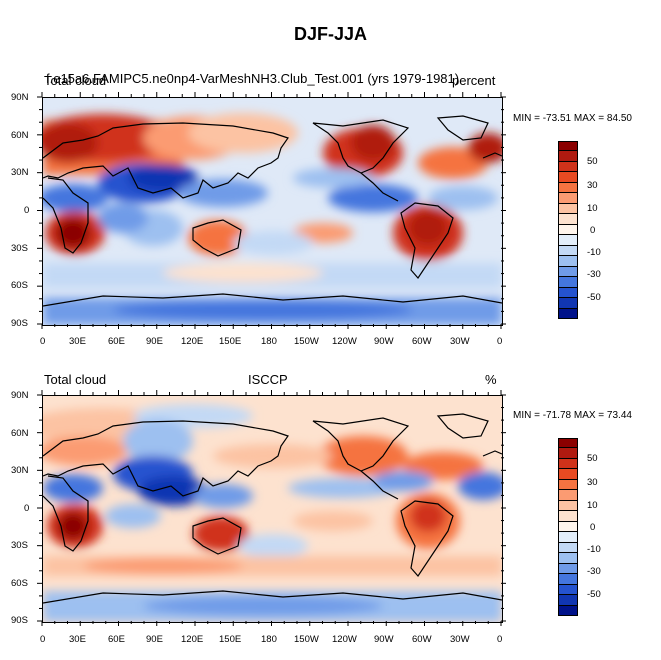 This screenshot has width=661, height=660. Describe the element at coordinates (77, 639) in the screenshot. I see `panel2-lon-label: 30E` at that location.